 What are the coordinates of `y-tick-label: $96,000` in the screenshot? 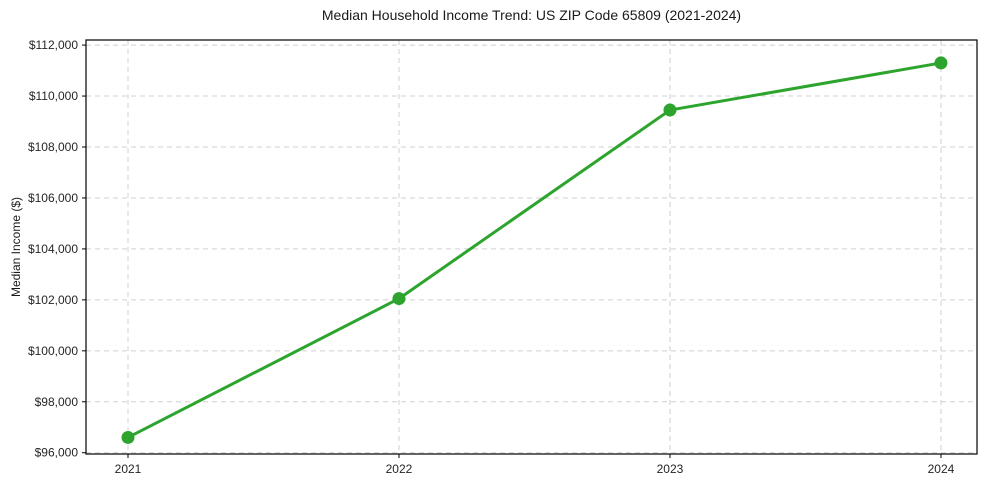 It's located at (57, 453).